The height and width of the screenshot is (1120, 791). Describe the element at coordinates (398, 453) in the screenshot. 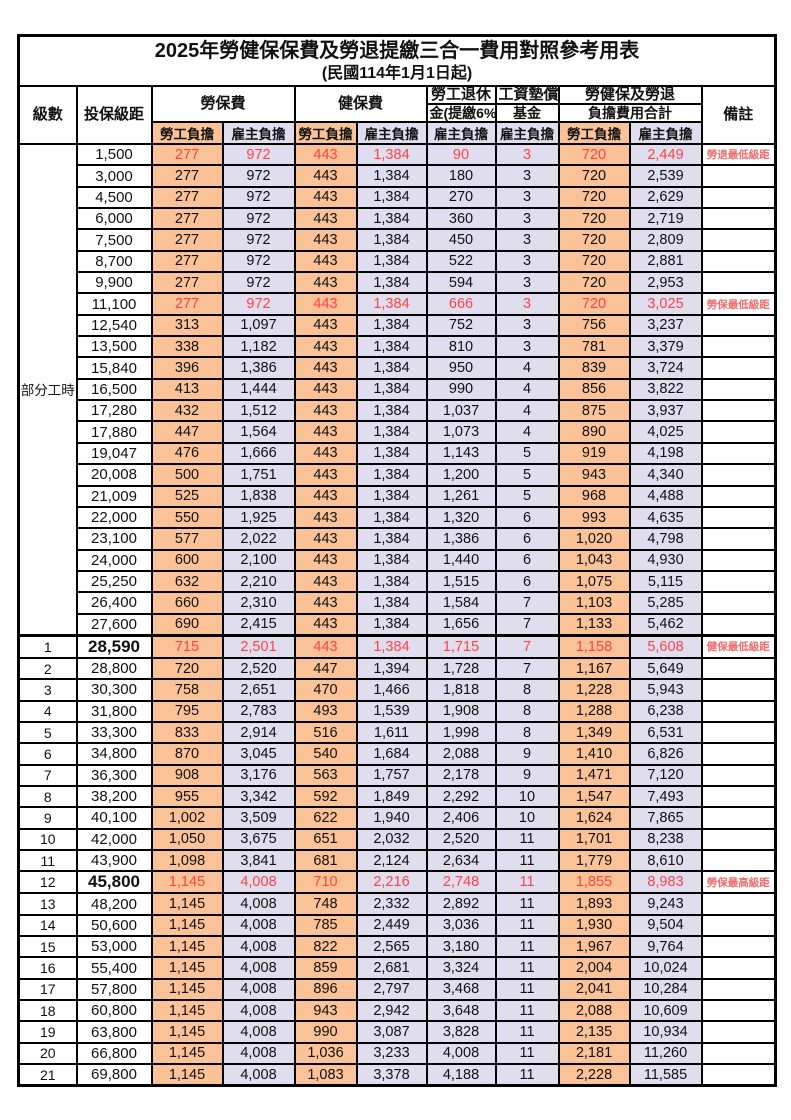

I see `table-row: 19,047 476 1,666 443 1,384 1,143 5 919 4,198` at that location.